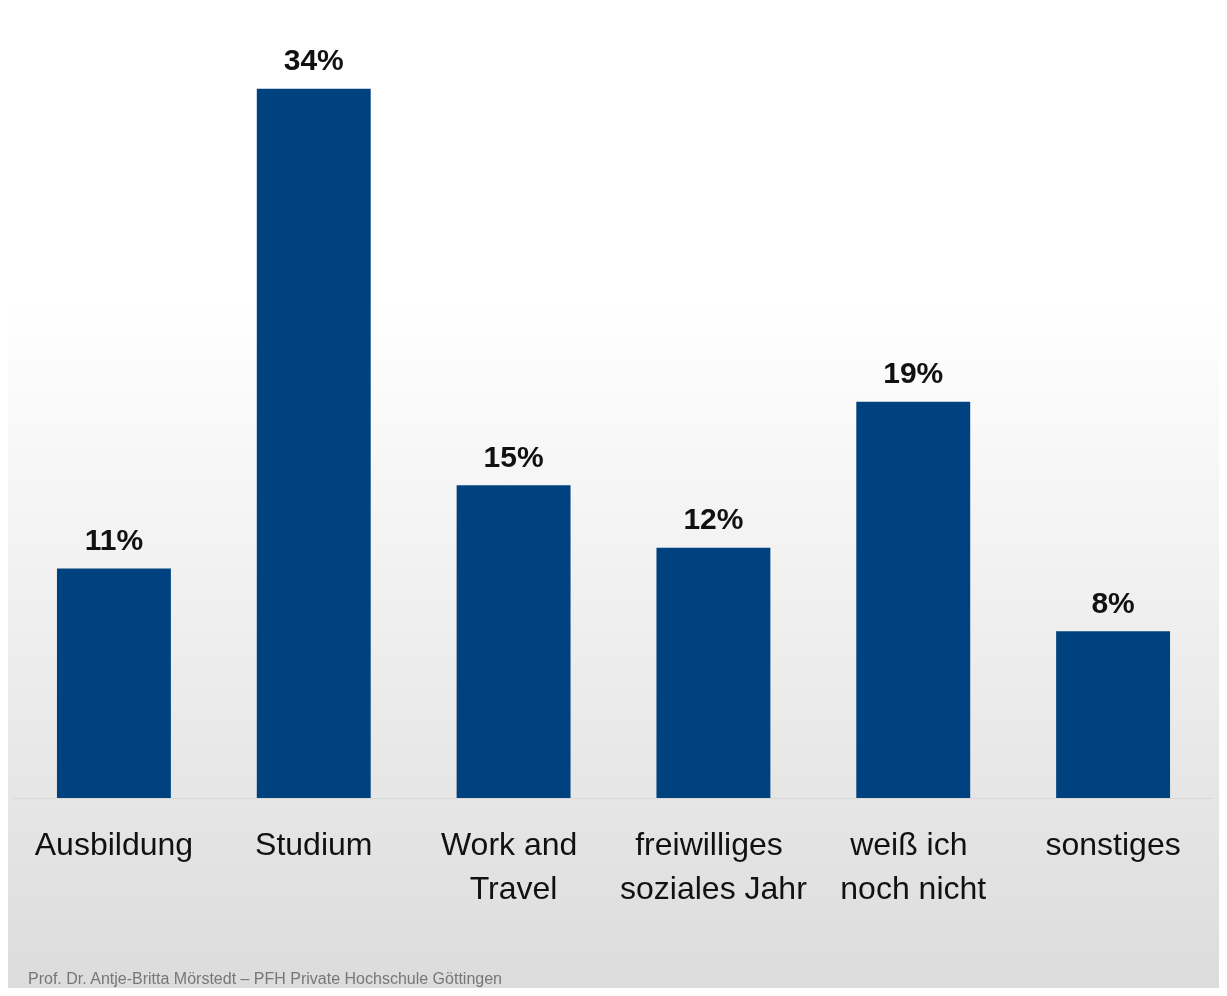 This screenshot has height=996, width=1227. I want to click on text: Prof. Dr. Antje-Britta Mörstedt – PFH Private Hochschule Göttingen, so click(265, 978).